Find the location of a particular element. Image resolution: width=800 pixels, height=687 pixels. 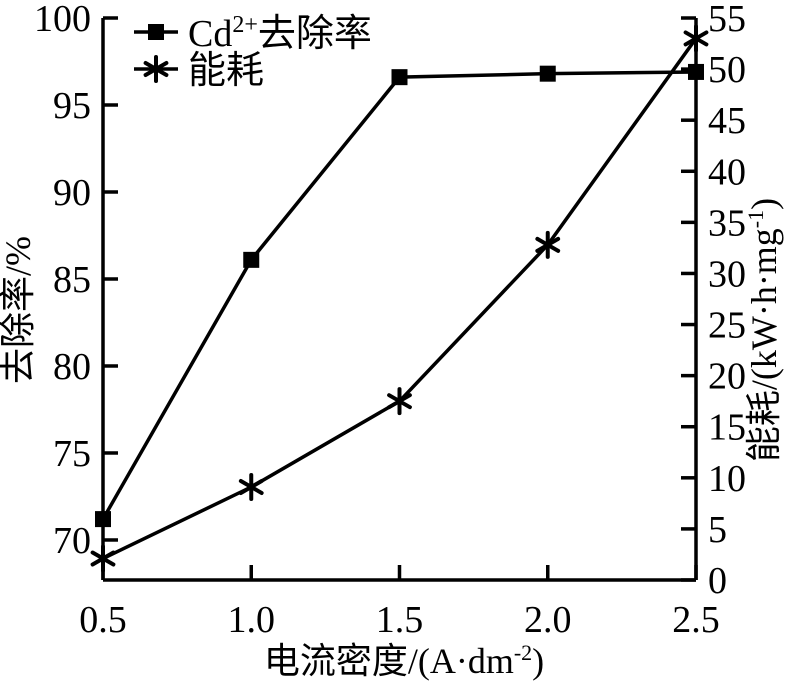

right-axis-tick-label: 45 is located at coordinates (727, 121).